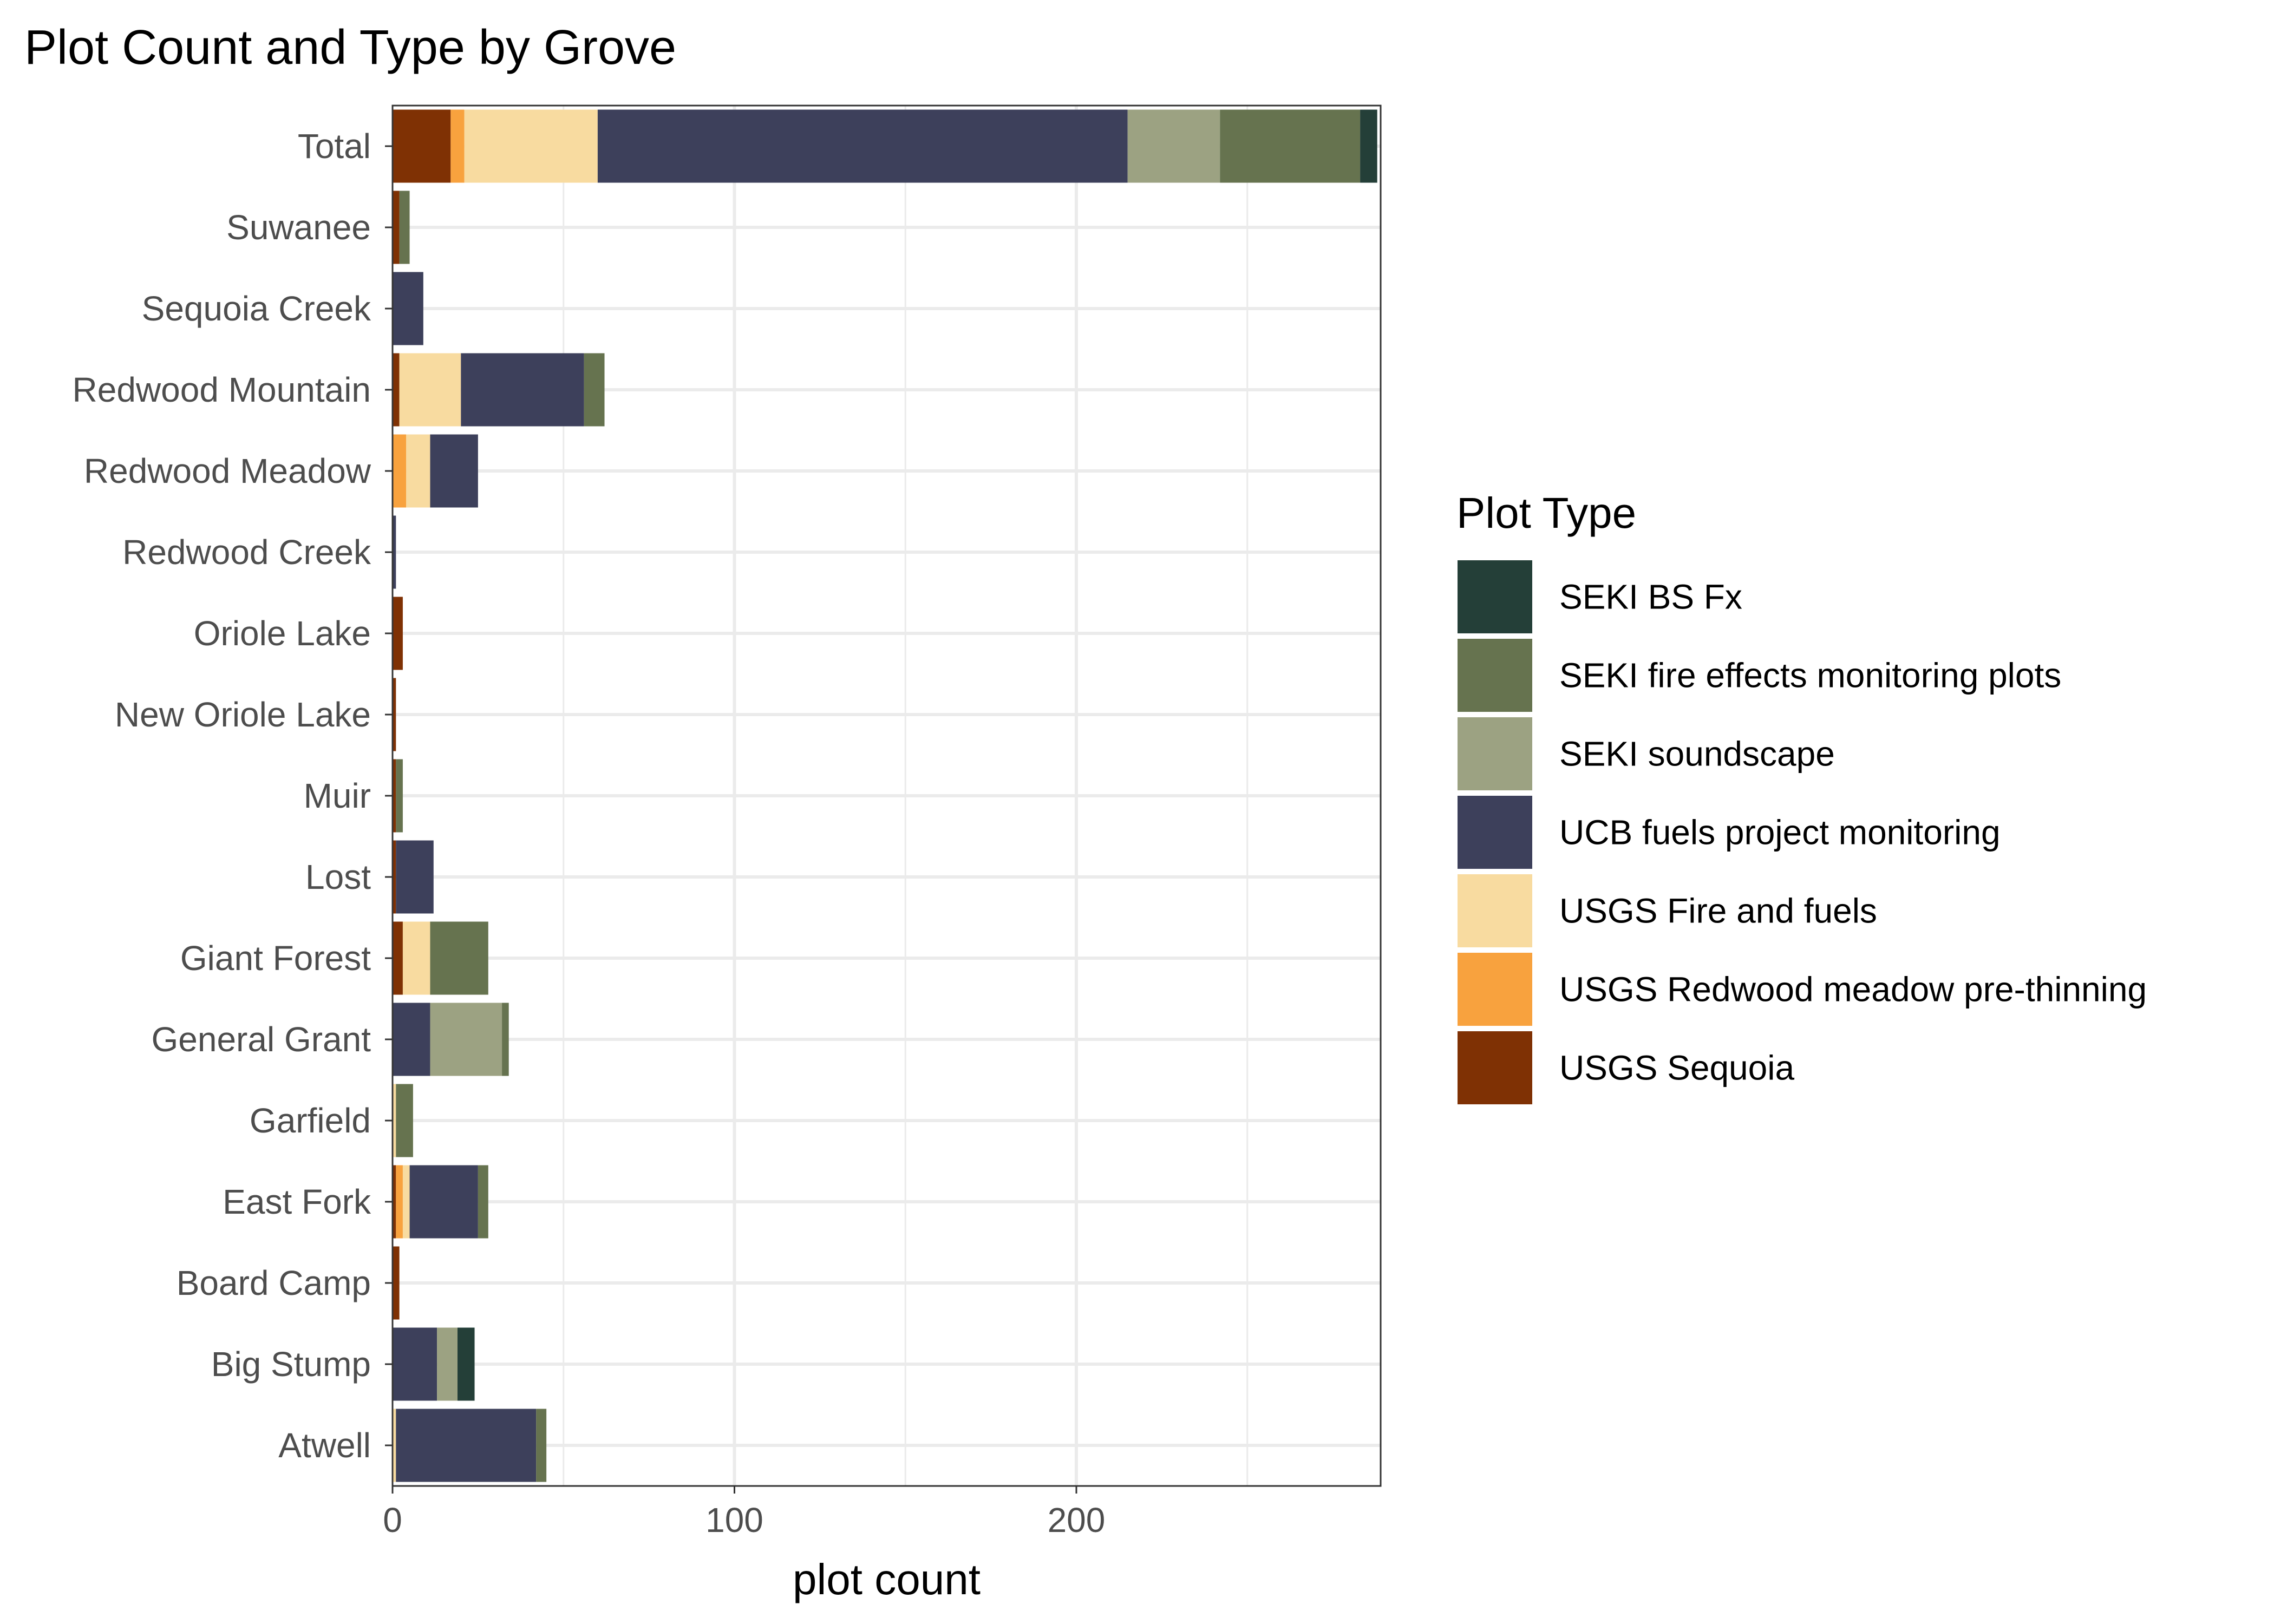 The height and width of the screenshot is (1624, 2274). Describe the element at coordinates (405, 227) in the screenshot. I see `bar-suwanee-seki-fire-effects-monitoring-plots` at that location.